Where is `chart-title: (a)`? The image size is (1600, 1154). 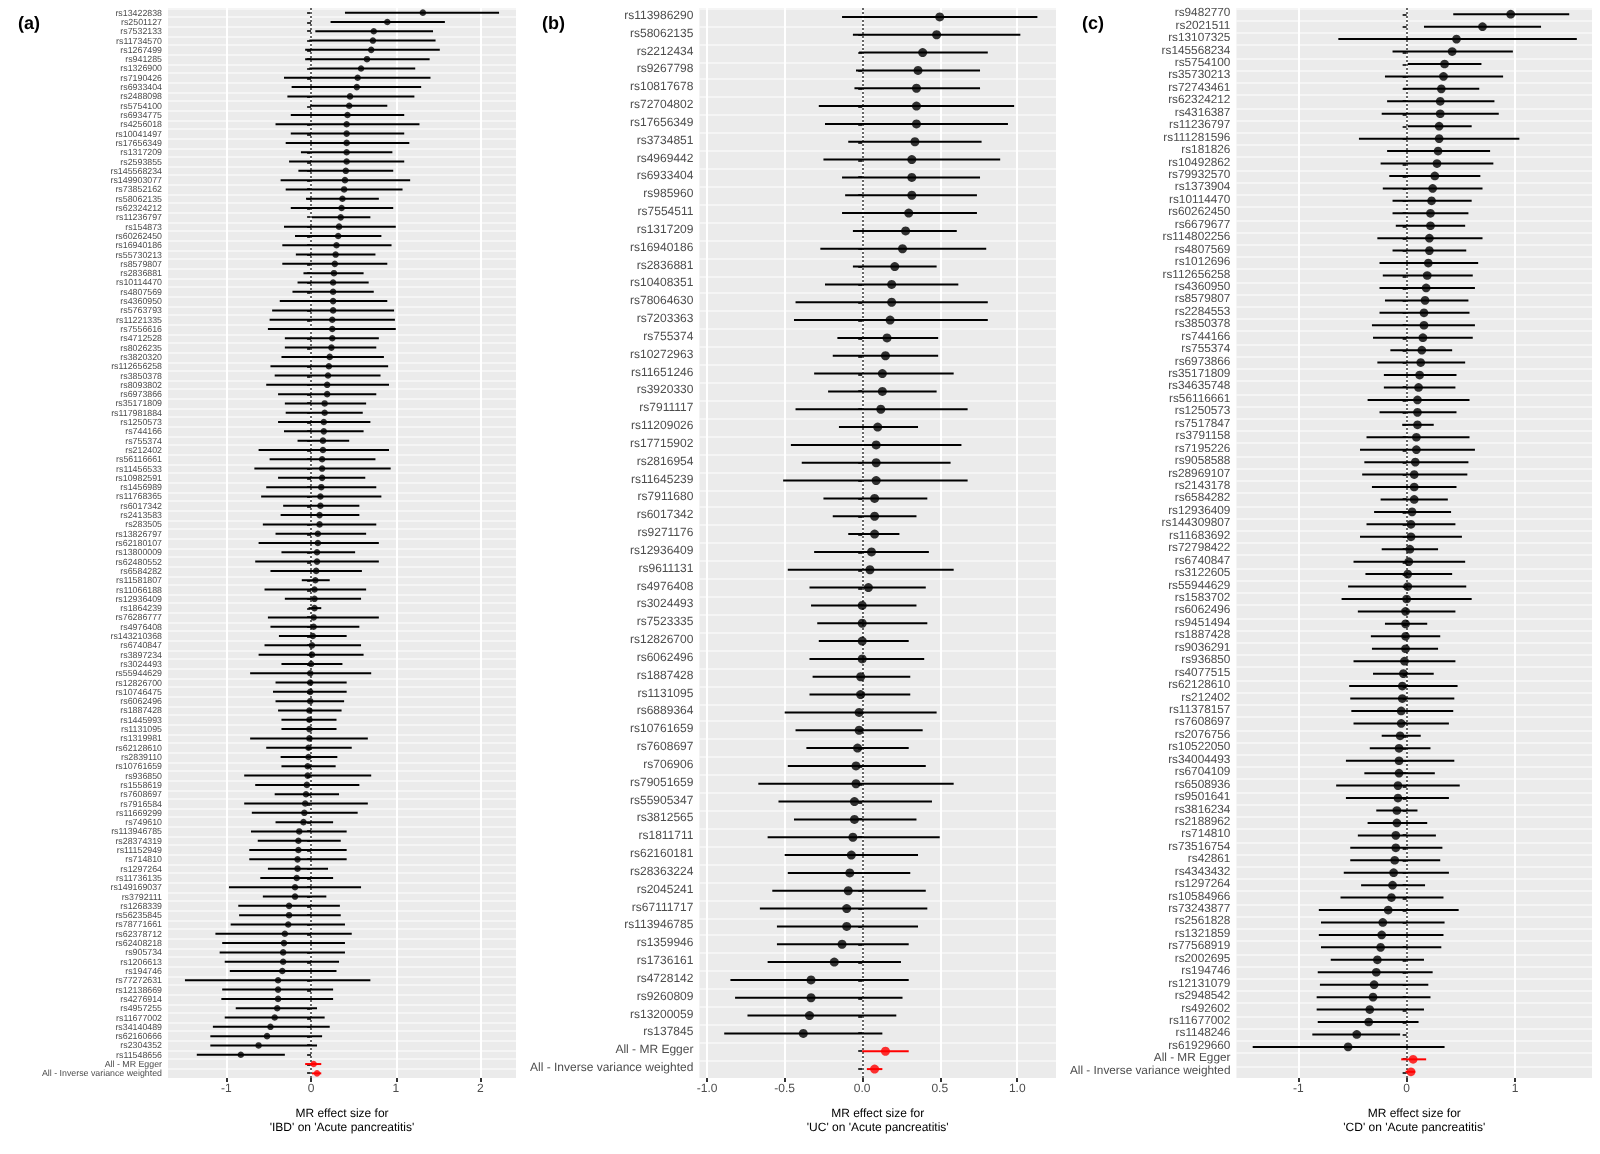
chart-title: (a) is located at coordinates (29, 23).